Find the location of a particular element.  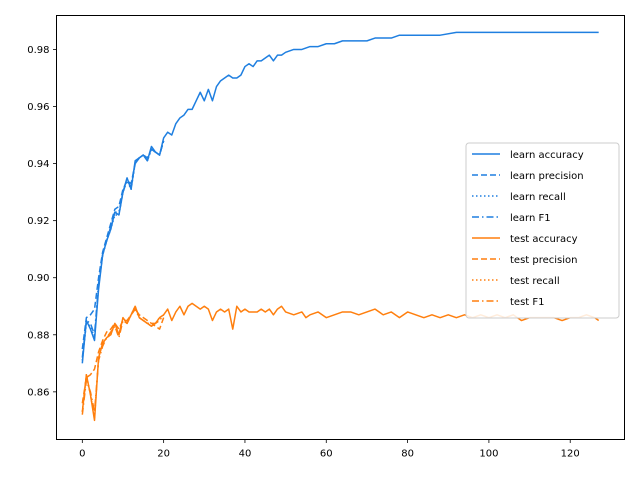

y-tick-label: 0.96 is located at coordinates (38, 107).